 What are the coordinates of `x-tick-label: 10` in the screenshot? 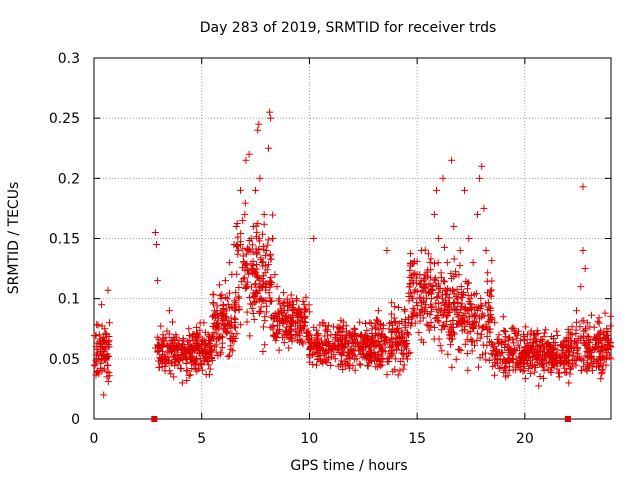 It's located at (310, 439).